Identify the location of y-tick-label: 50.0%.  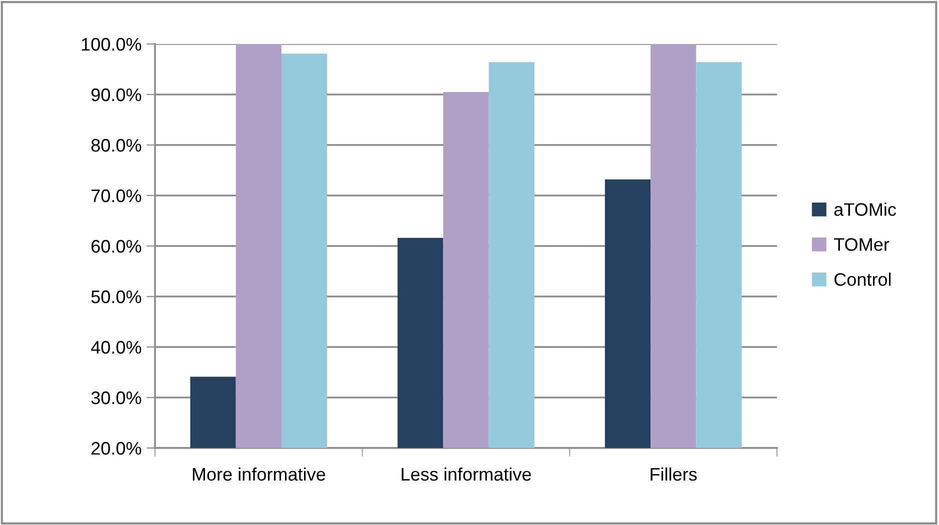
(116, 297).